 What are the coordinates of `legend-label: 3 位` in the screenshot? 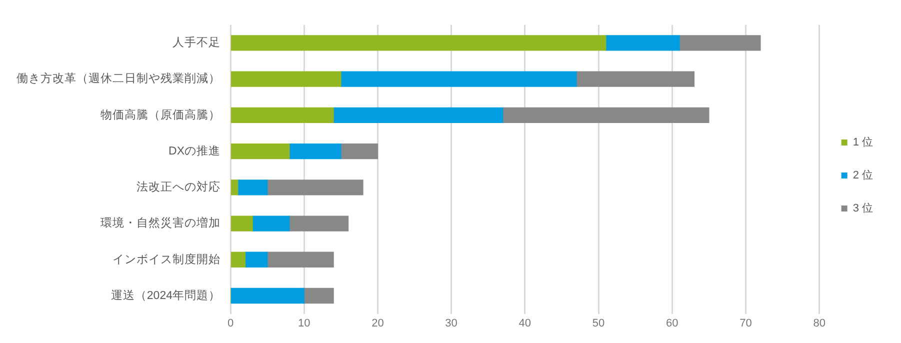 It's located at (863, 208).